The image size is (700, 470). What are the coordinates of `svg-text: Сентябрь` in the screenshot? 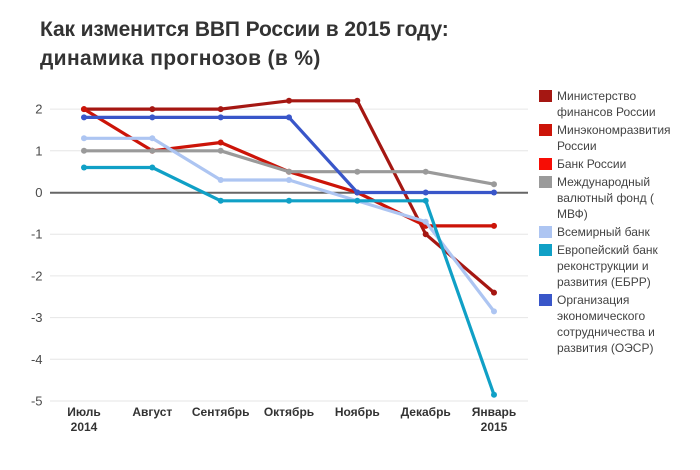 It's located at (221, 412).